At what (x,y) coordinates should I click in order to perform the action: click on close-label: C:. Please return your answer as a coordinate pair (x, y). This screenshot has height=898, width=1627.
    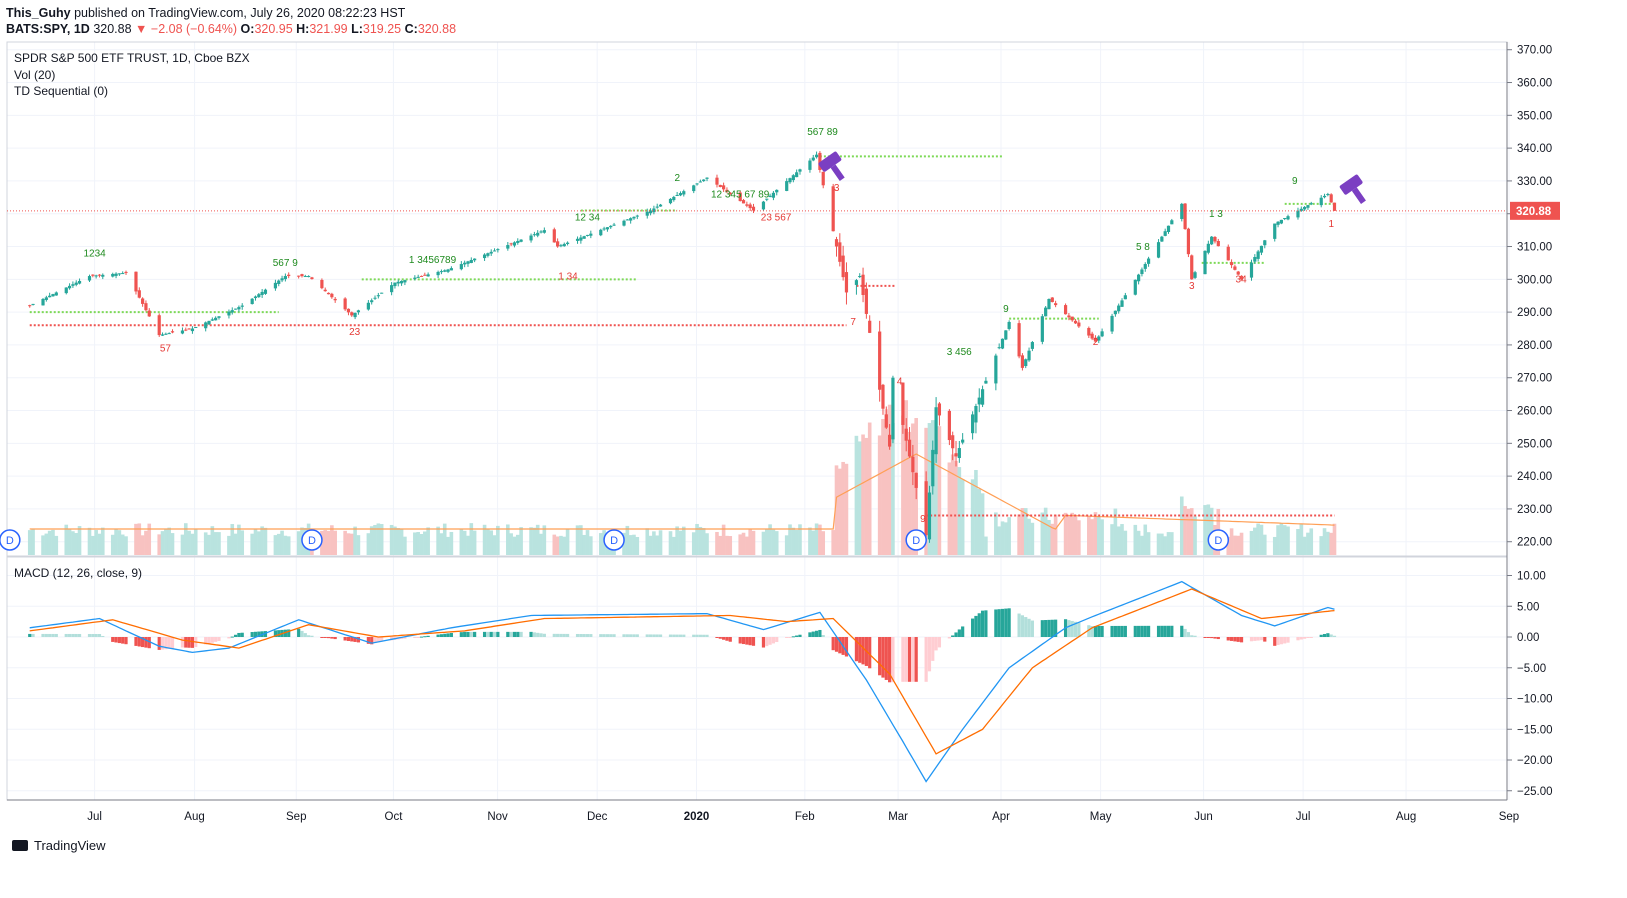
    Looking at the image, I should click on (411, 29).